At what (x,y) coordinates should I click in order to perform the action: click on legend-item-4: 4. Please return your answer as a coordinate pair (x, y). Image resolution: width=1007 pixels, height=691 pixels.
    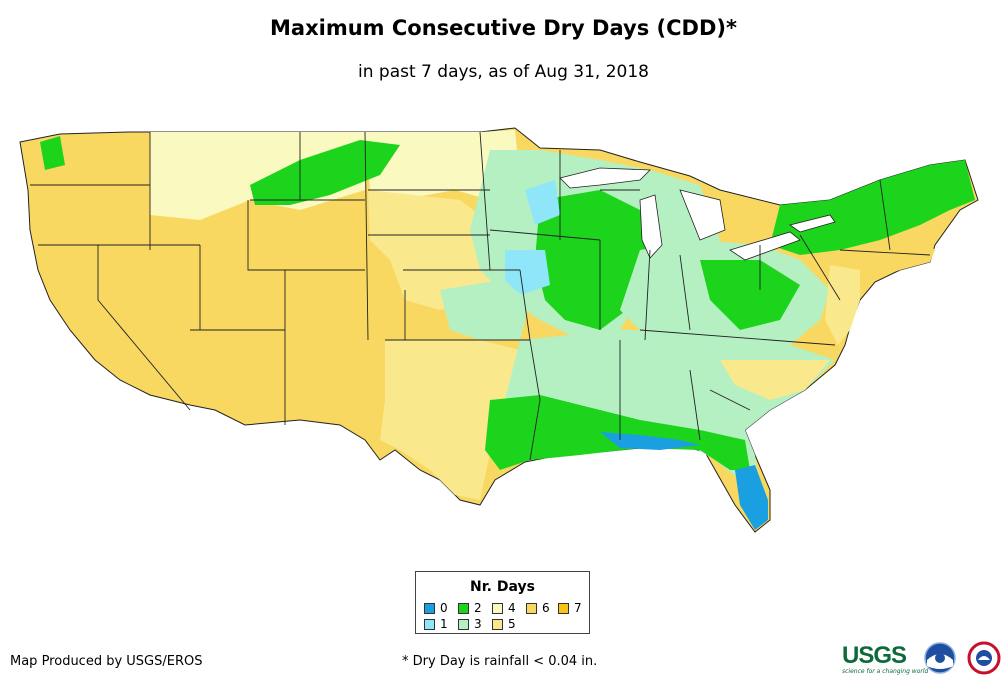
    Looking at the image, I should click on (504, 608).